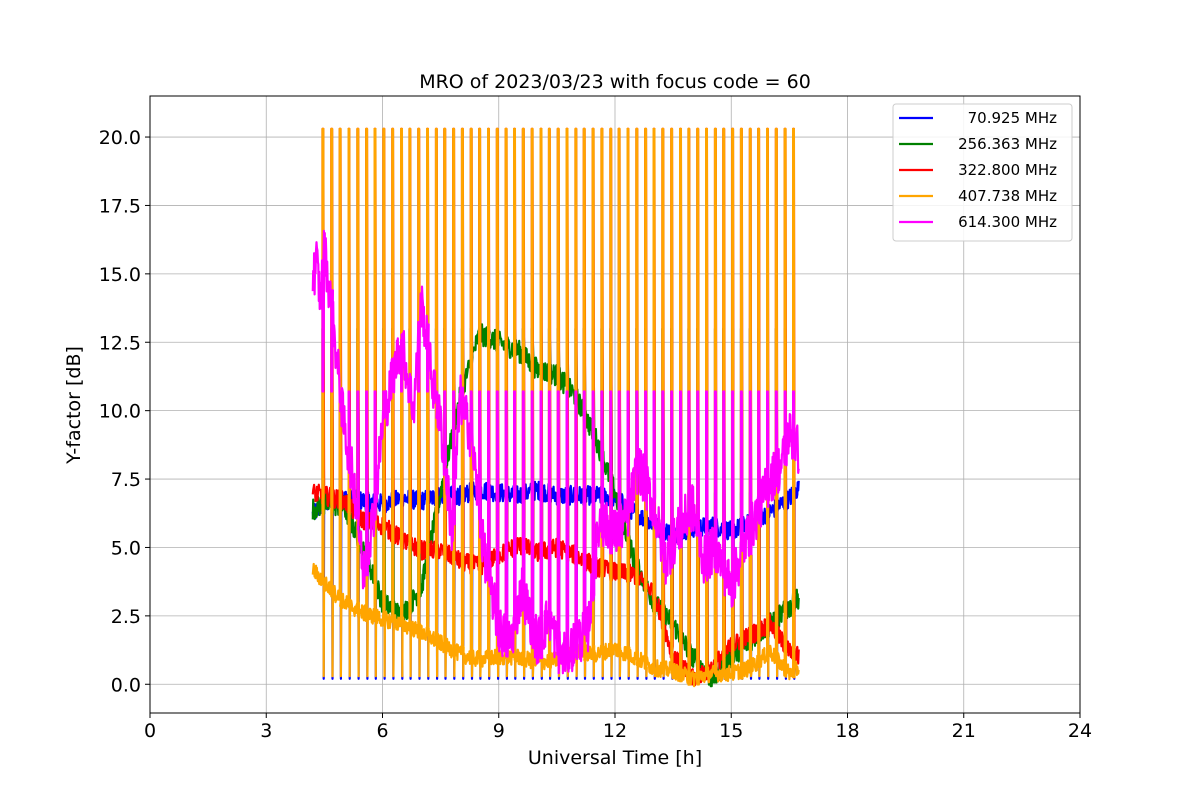 The width and height of the screenshot is (1200, 805). What do you see at coordinates (847, 731) in the screenshot?
I see `x-tick-label: 18` at bounding box center [847, 731].